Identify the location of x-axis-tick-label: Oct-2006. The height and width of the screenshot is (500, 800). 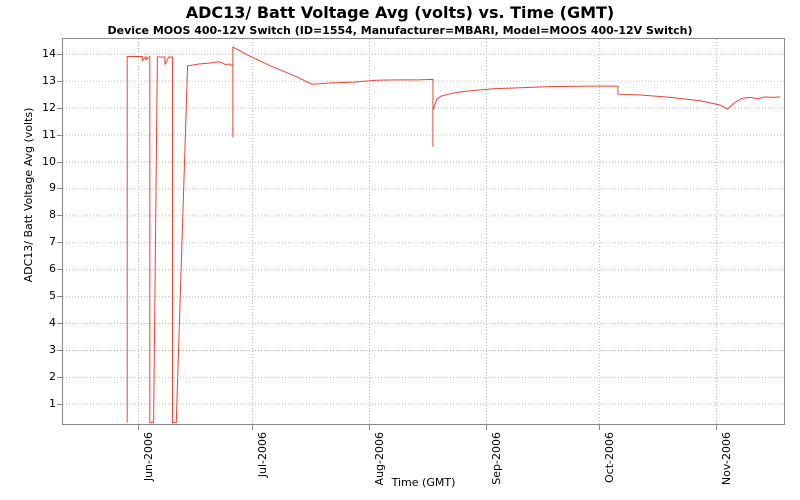
(610, 457).